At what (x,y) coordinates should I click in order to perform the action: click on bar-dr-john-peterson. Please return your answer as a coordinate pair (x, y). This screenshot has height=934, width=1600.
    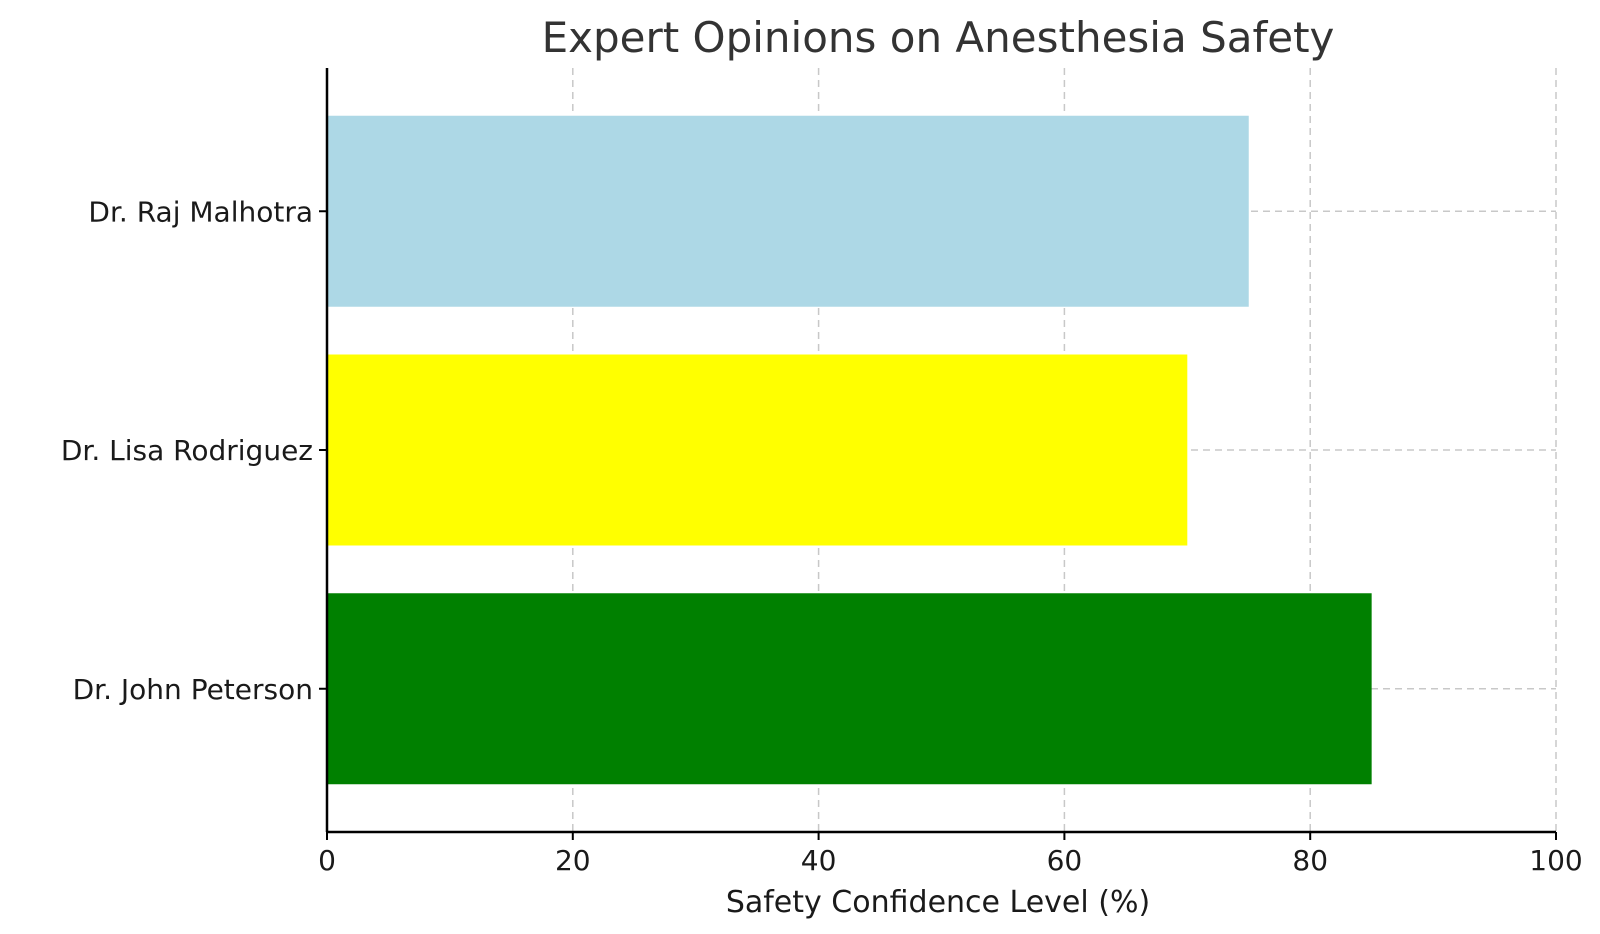
    Looking at the image, I should click on (849, 689).